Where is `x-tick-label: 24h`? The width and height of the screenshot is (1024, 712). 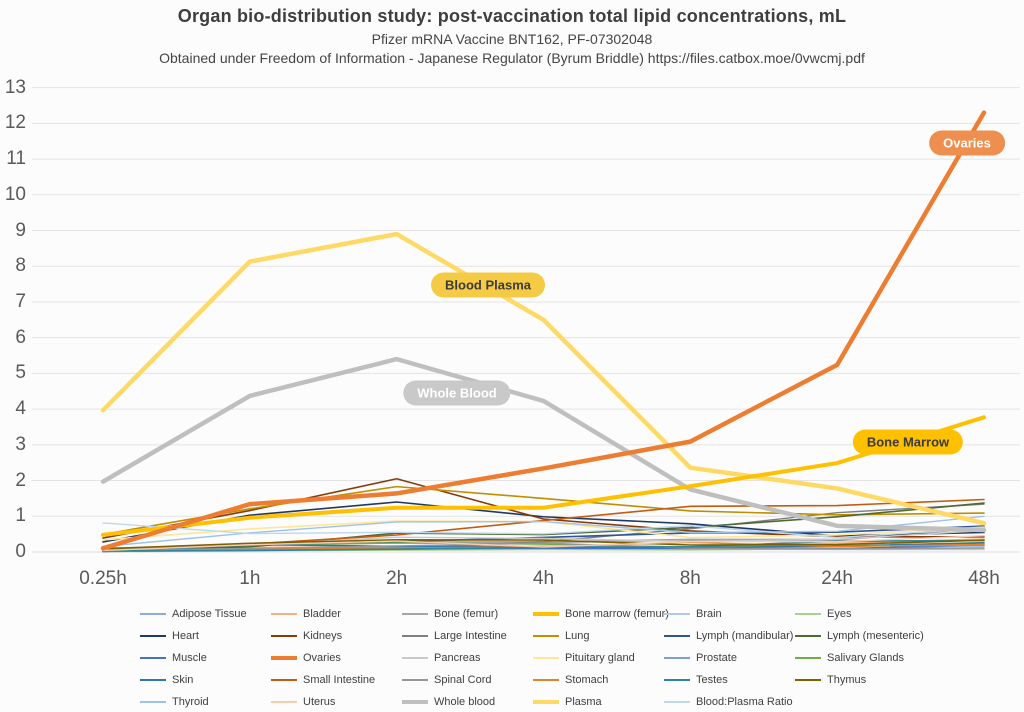 x-tick-label: 24h is located at coordinates (837, 578).